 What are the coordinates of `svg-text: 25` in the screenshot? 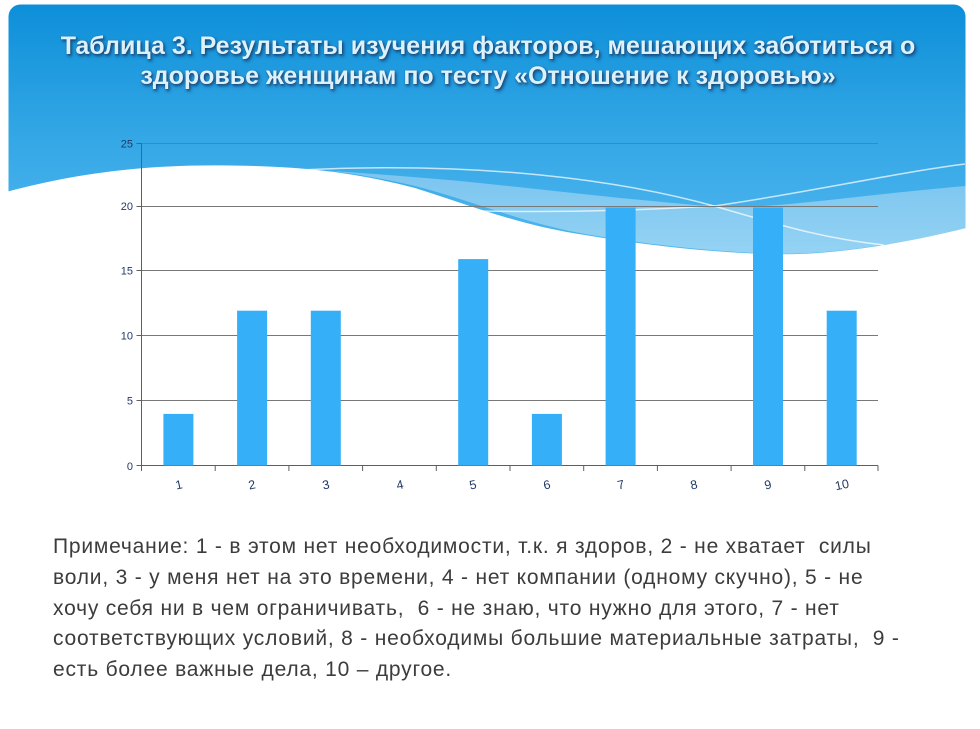 It's located at (127, 145).